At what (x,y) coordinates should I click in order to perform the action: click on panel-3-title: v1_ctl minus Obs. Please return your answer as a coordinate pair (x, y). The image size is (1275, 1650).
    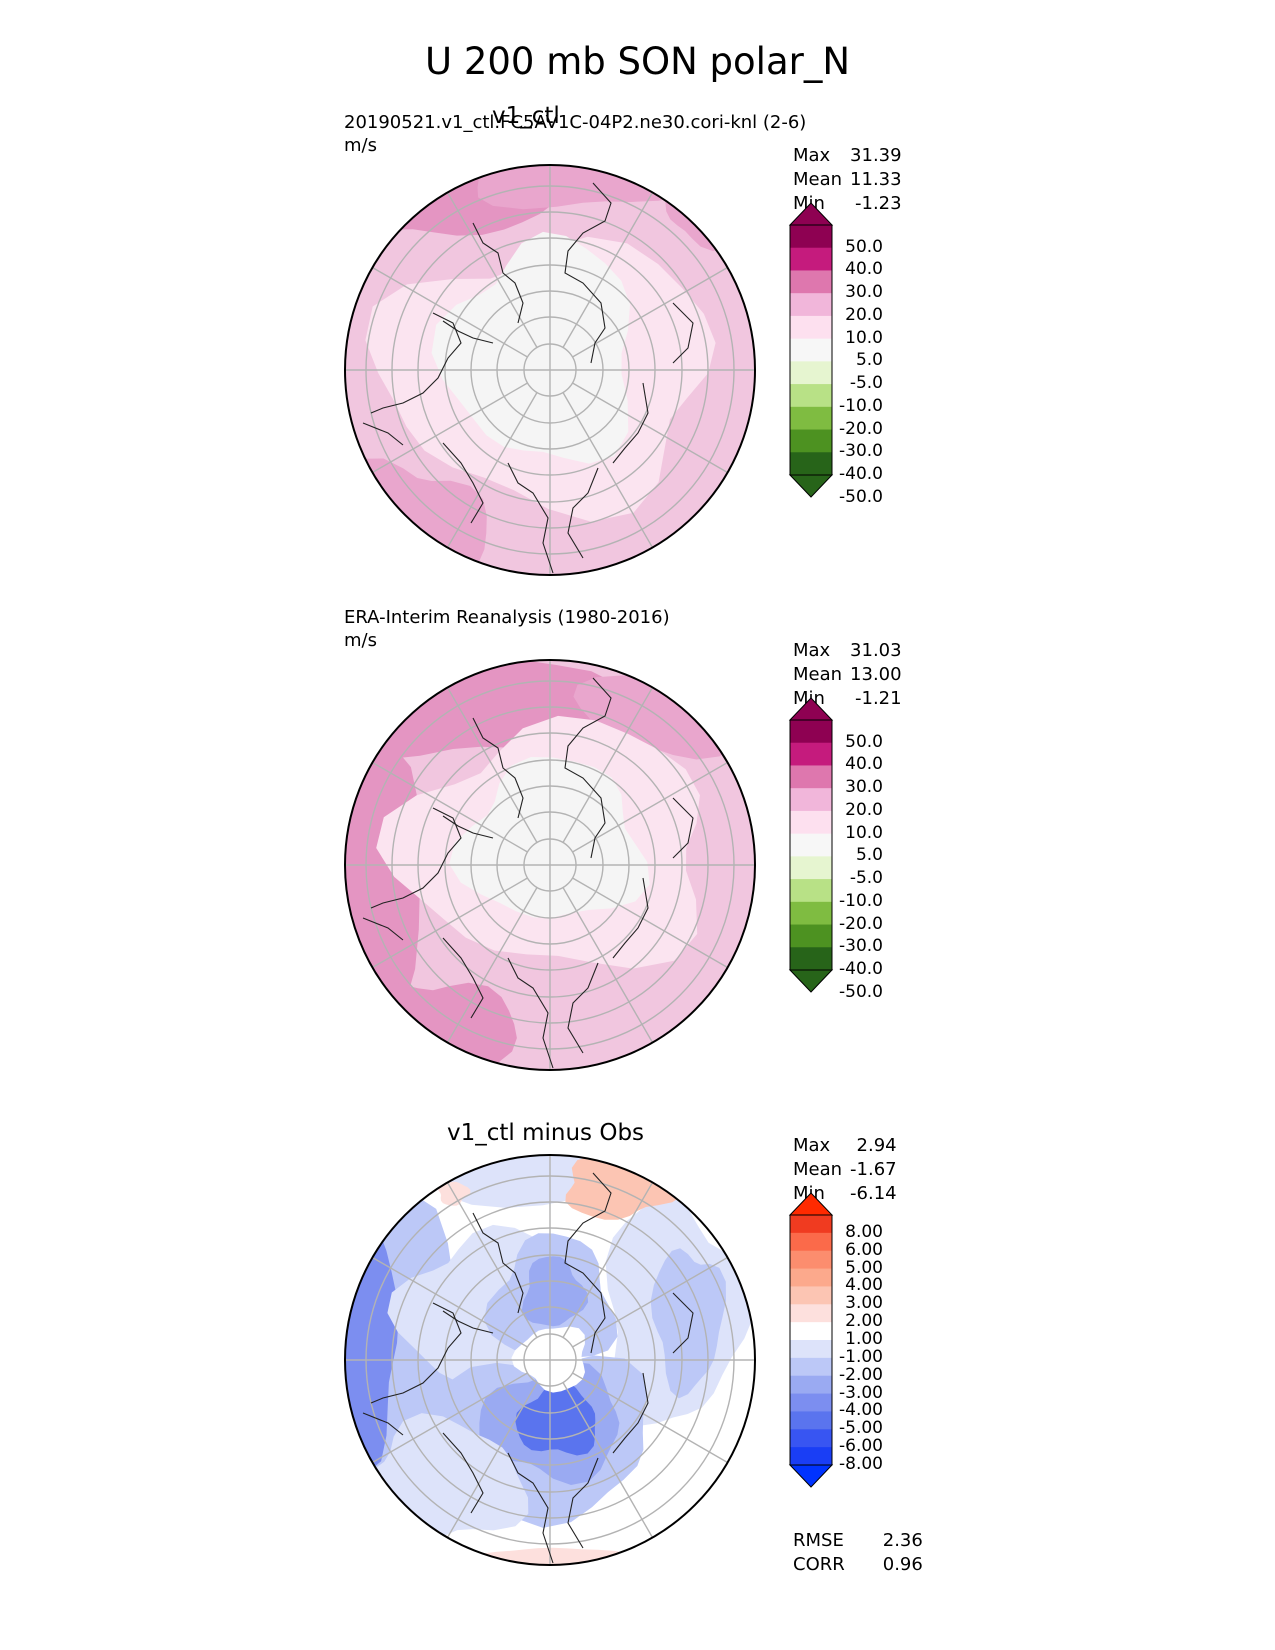
    Looking at the image, I should click on (546, 1133).